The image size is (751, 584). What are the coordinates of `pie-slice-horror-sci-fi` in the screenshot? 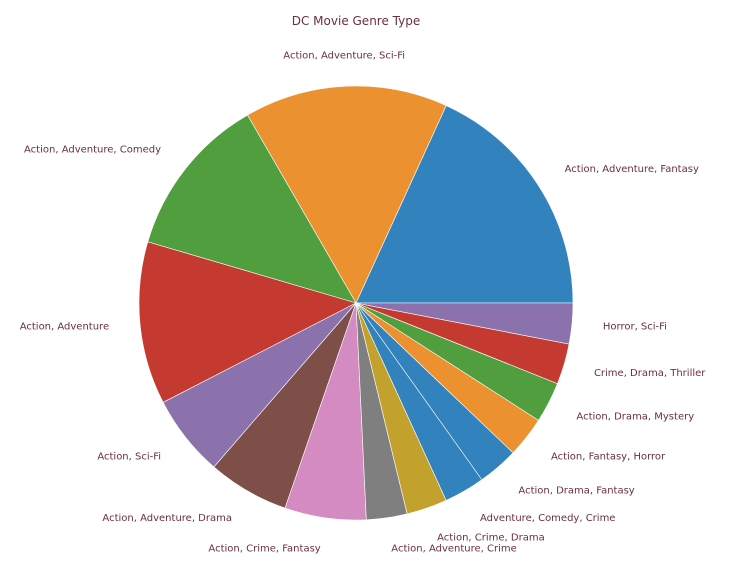 It's located at (464, 323).